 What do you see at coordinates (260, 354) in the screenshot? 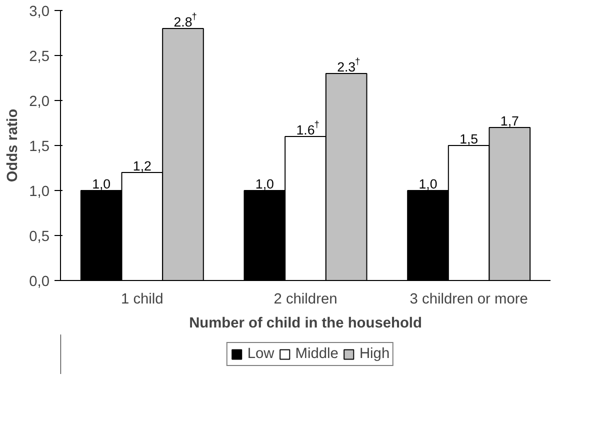
I see `legend-label: Low` at bounding box center [260, 354].